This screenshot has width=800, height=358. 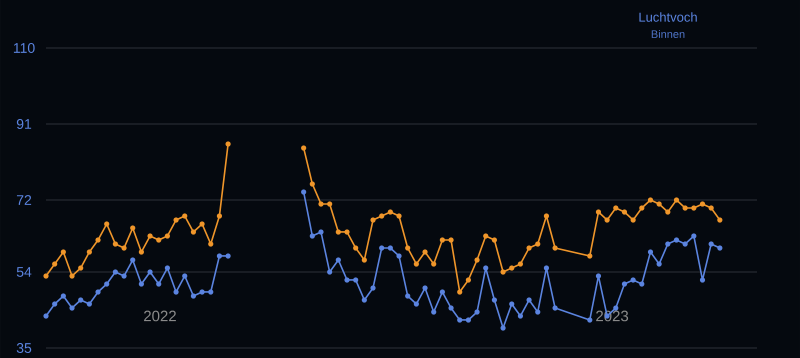 What do you see at coordinates (24, 348) in the screenshot?
I see `y-tick-label: 35` at bounding box center [24, 348].